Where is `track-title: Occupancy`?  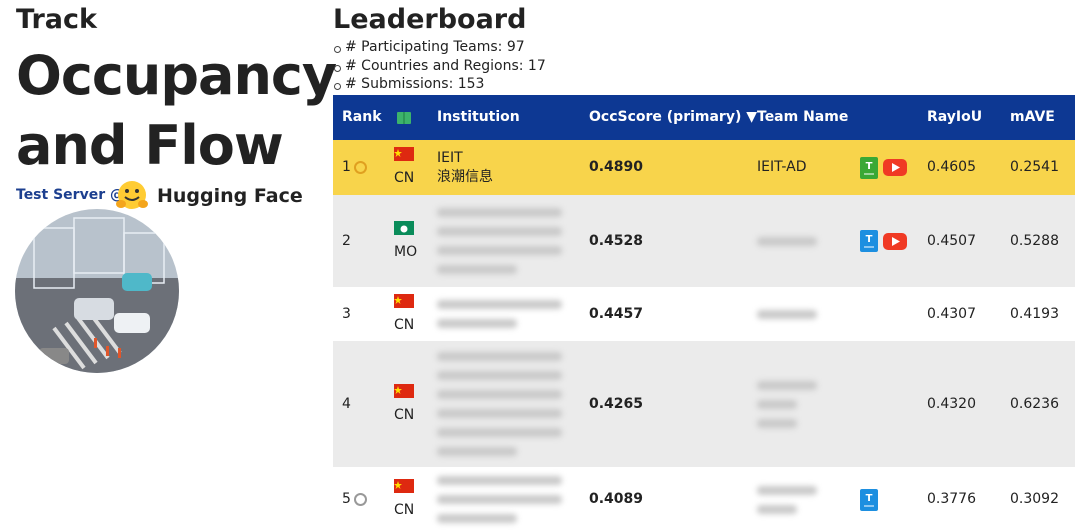
track-title: Occupancy is located at coordinates (176, 75).